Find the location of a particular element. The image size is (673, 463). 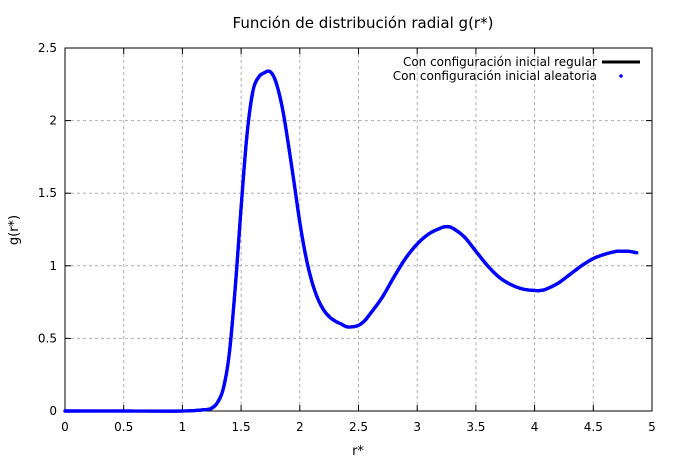

y-tick-label: 1.5 is located at coordinates (47, 193).